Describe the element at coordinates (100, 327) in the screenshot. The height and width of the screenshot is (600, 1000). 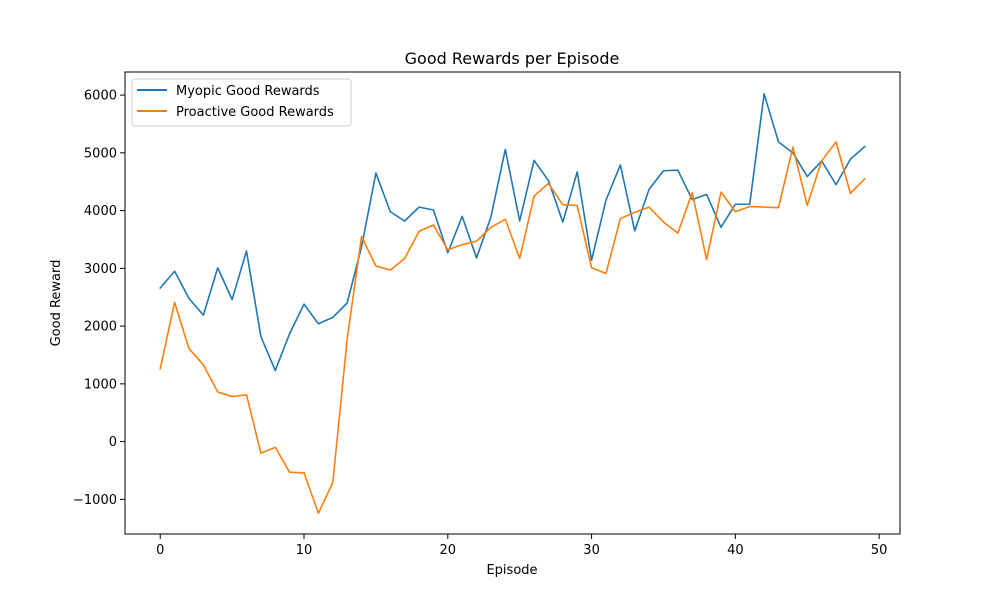
I see `y-tick-label: 2000` at that location.